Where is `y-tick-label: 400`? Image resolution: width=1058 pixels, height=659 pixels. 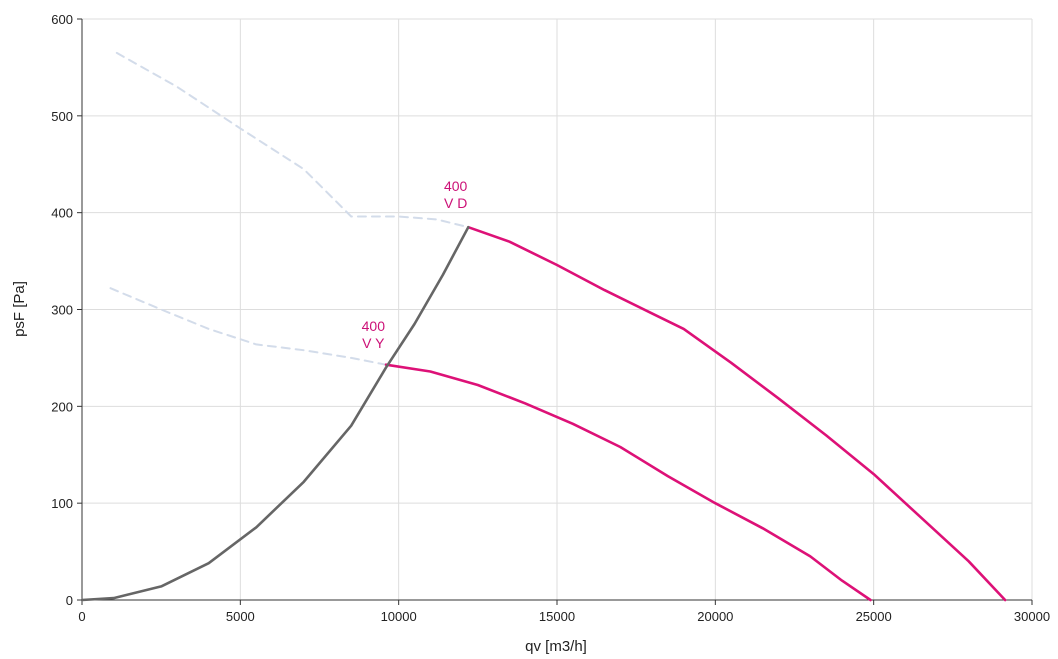 y-tick-label: 400 is located at coordinates (62, 213).